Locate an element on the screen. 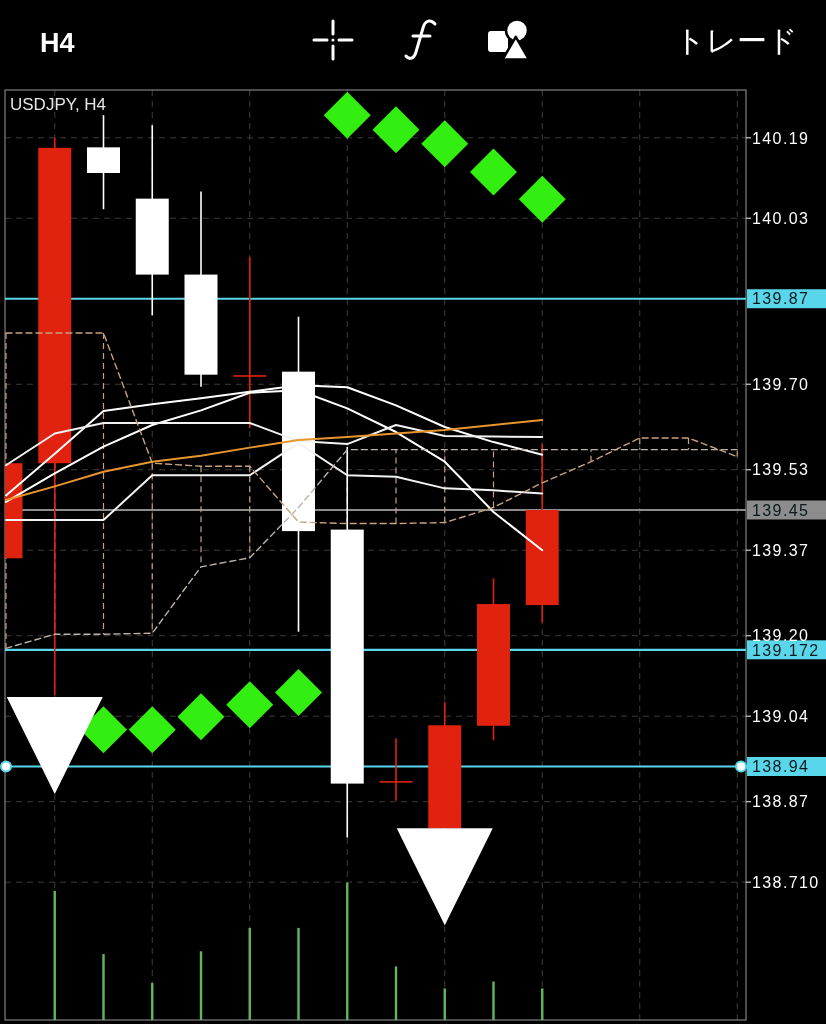 Image resolution: width=826 pixels, height=1024 pixels. text: H4 is located at coordinates (57, 43).